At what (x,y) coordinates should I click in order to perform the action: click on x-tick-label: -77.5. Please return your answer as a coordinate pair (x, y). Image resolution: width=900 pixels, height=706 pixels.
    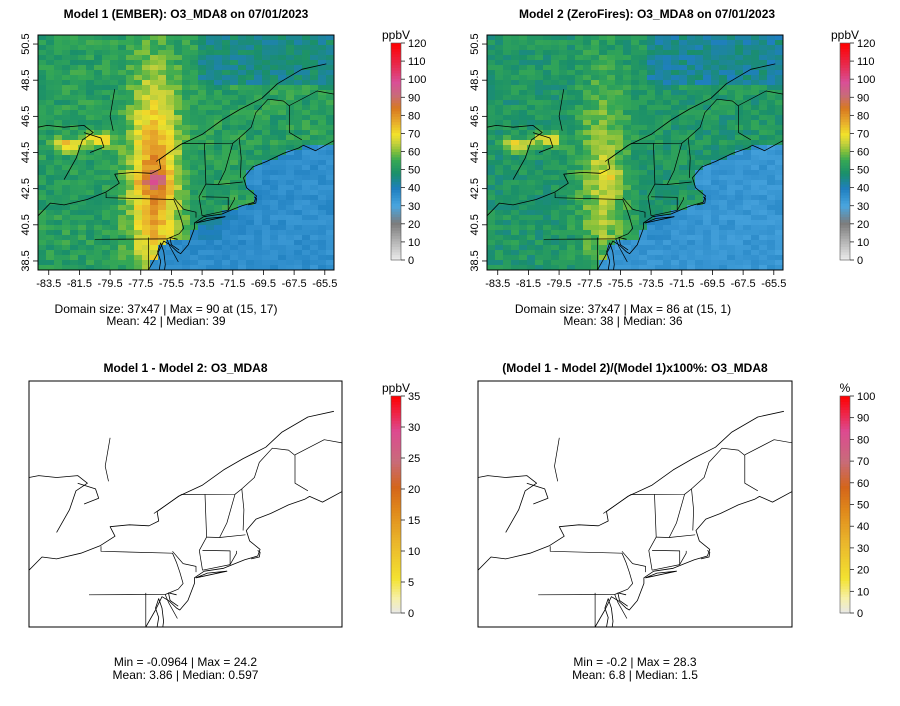
    Looking at the image, I should click on (140, 284).